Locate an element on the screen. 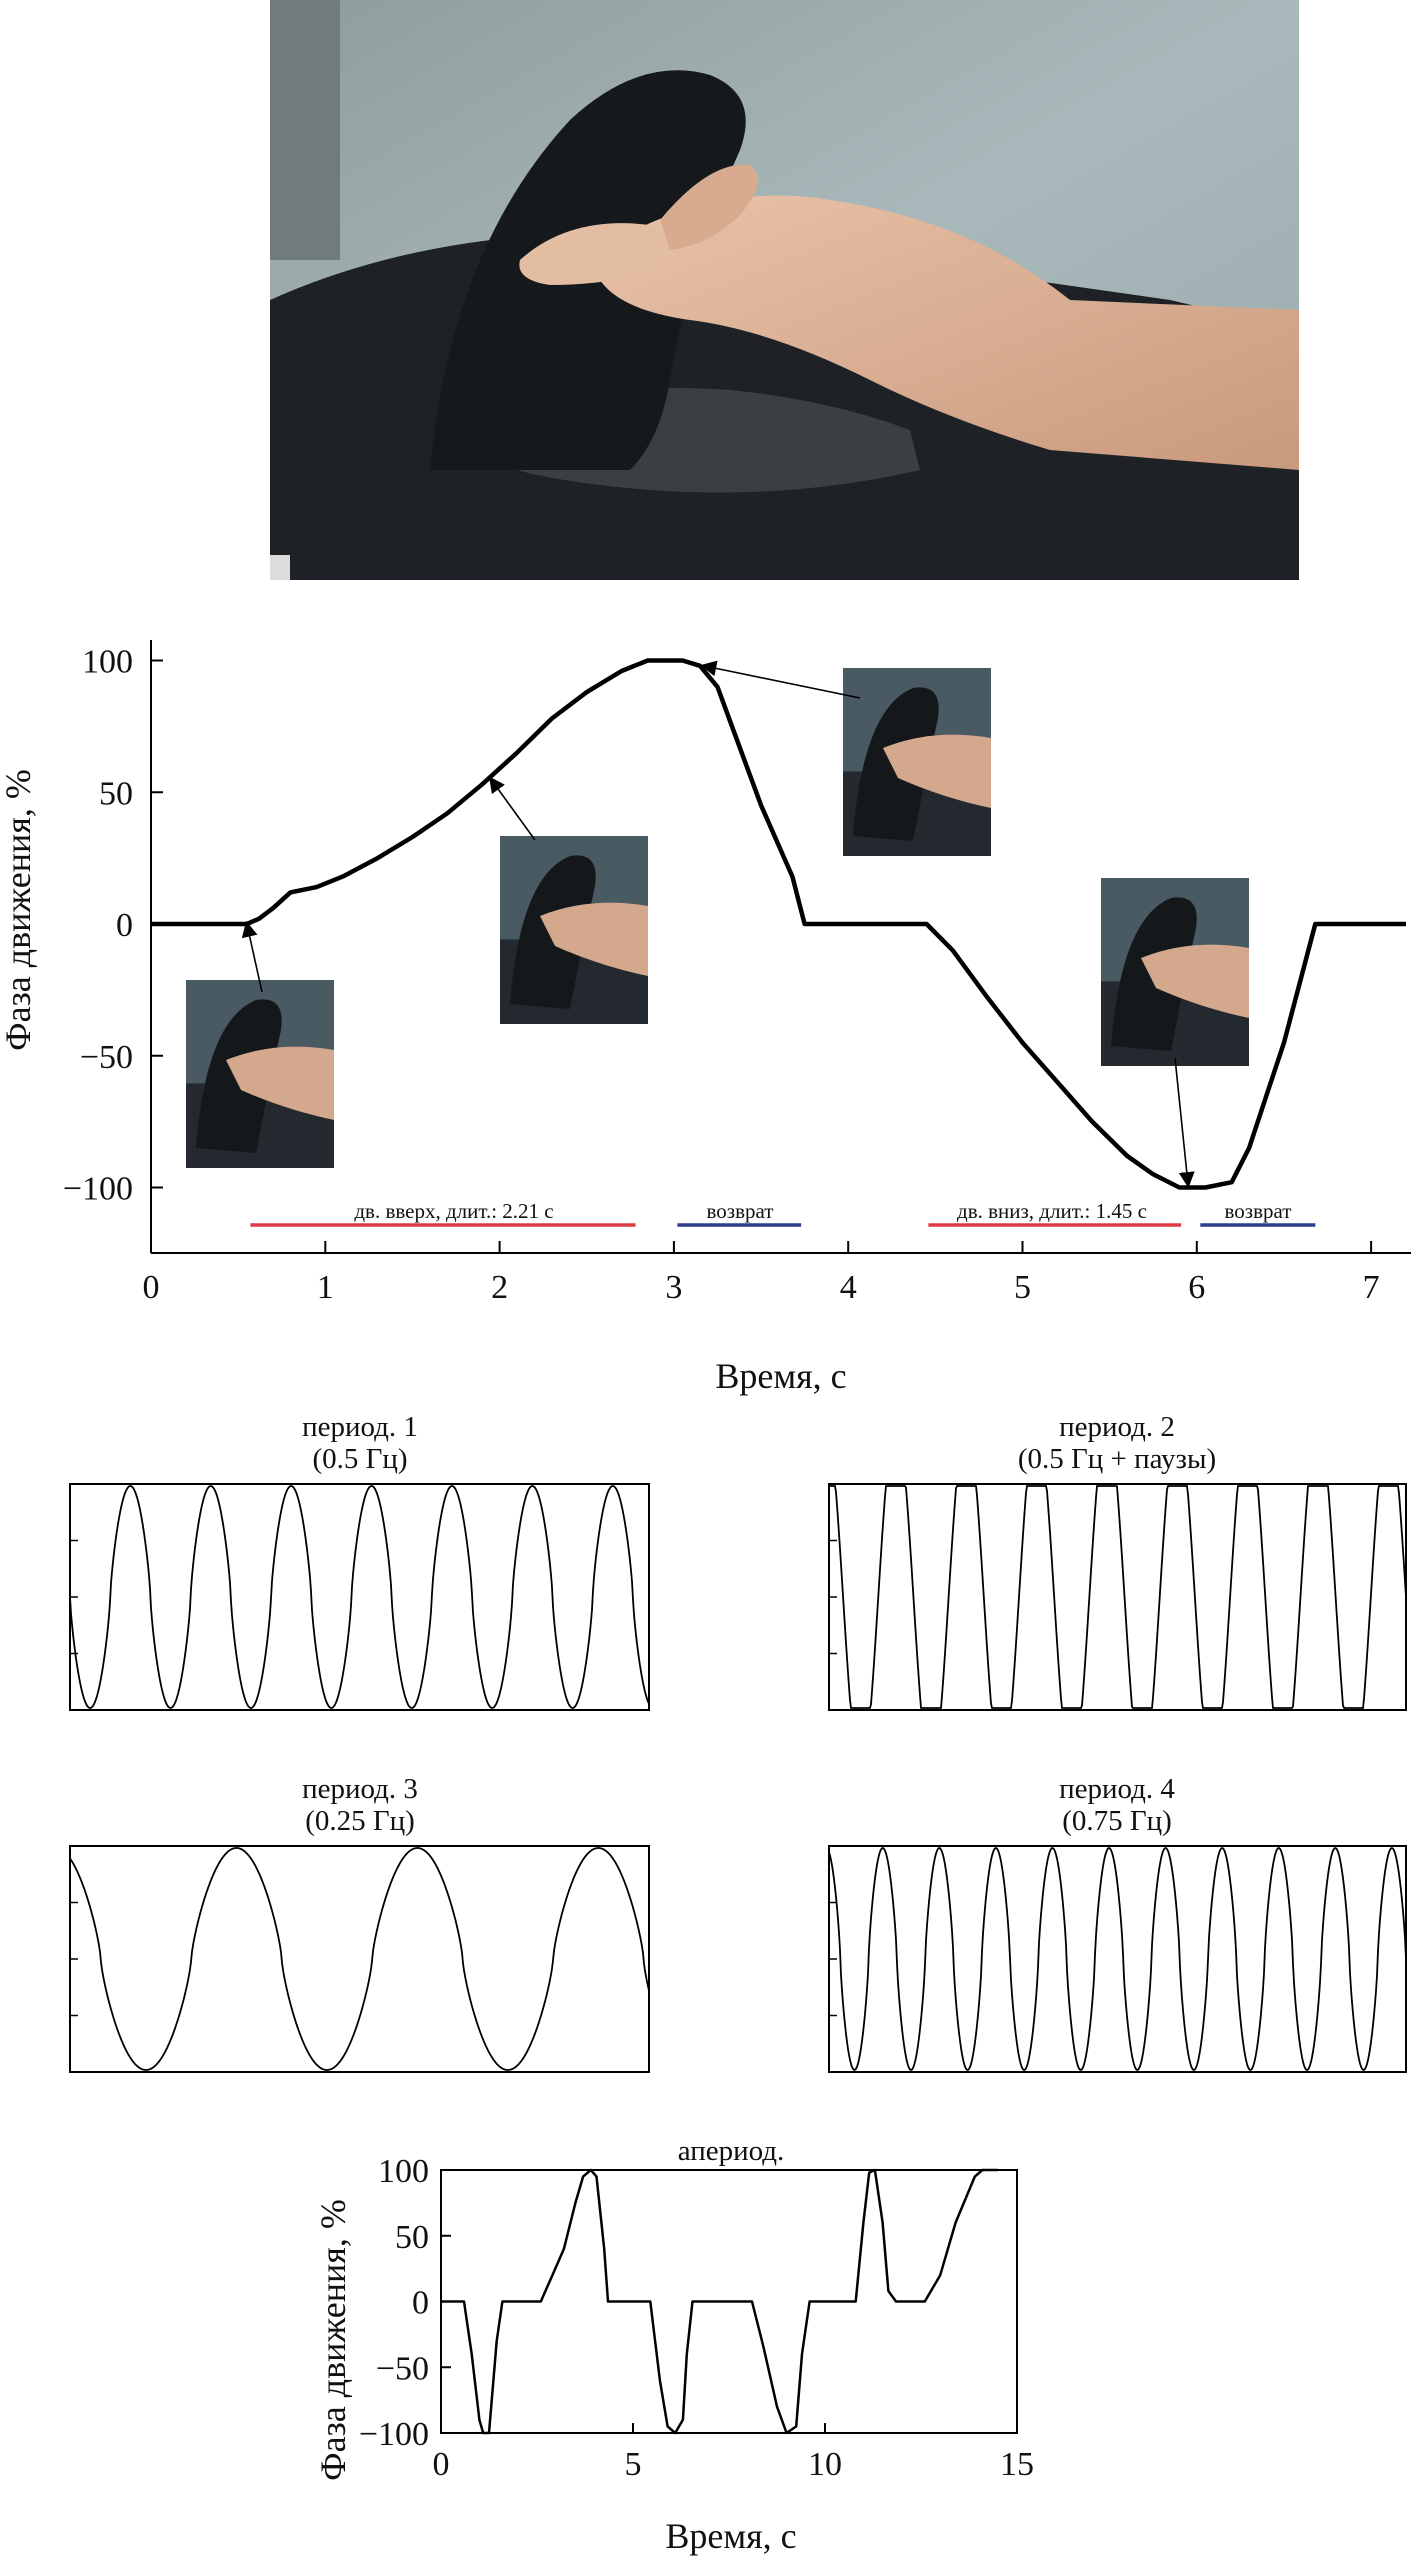  x-tick-label: 15 is located at coordinates (1017, 2464).